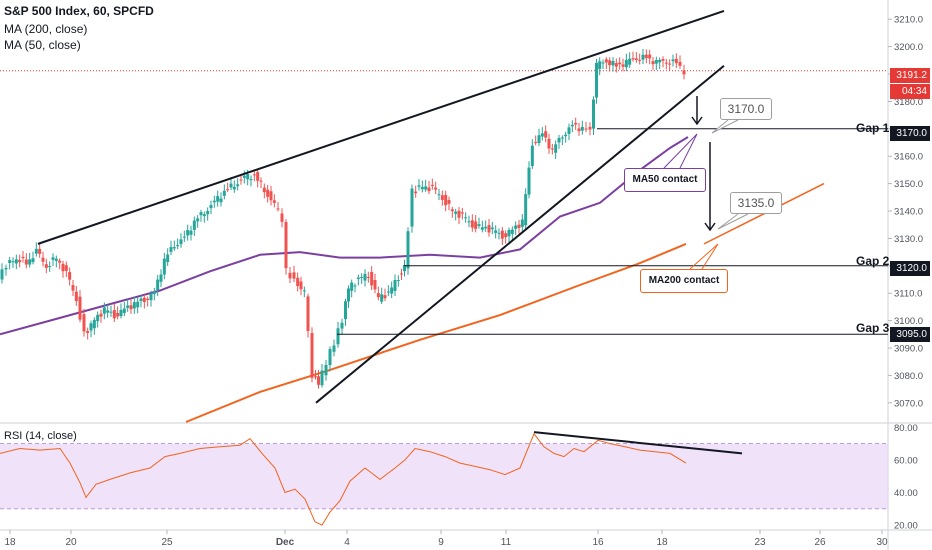  What do you see at coordinates (756, 203) in the screenshot?
I see `target2-callout: 3135.0` at bounding box center [756, 203].